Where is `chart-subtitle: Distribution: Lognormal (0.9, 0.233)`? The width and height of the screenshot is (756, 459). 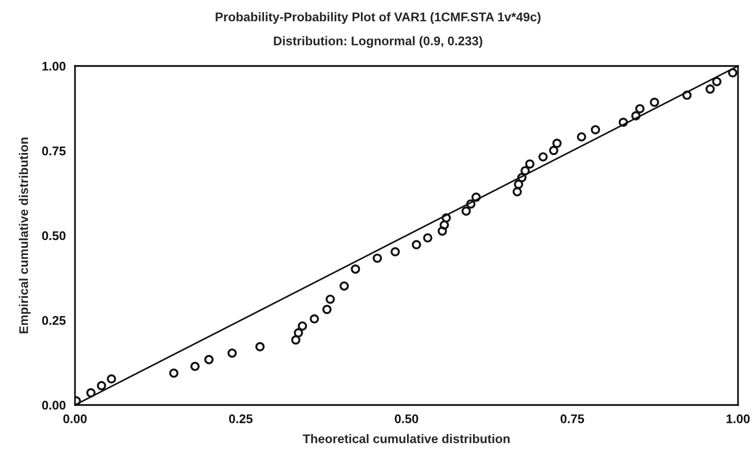 chart-subtitle: Distribution: Lognormal (0.9, 0.233) is located at coordinates (378, 42).